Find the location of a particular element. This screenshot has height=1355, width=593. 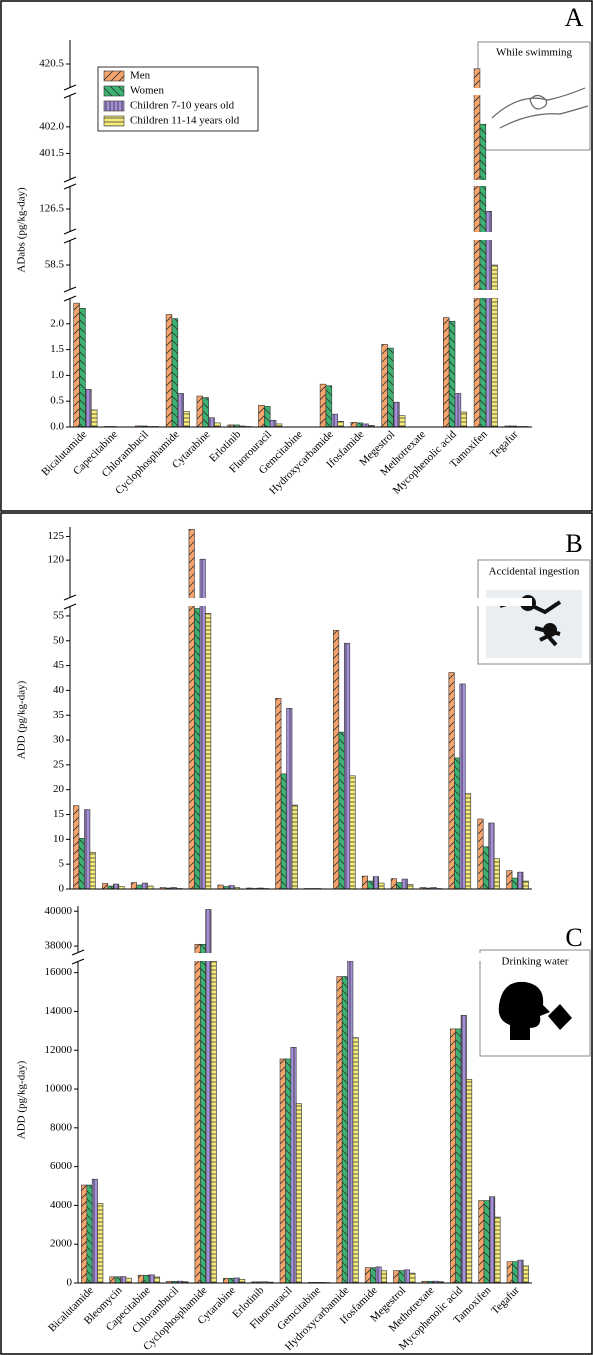

y-axis-label: ADabs (pg/kg-day) is located at coordinates (22, 230).